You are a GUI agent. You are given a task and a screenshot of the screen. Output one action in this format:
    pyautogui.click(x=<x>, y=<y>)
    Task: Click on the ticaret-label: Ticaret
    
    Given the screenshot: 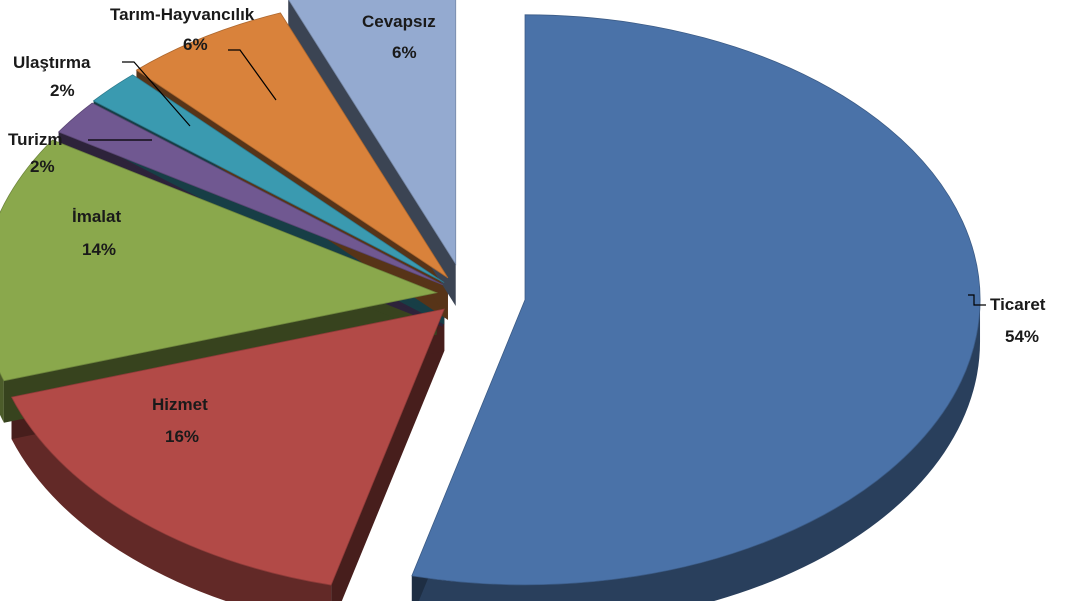 What is the action you would take?
    pyautogui.click(x=1018, y=304)
    